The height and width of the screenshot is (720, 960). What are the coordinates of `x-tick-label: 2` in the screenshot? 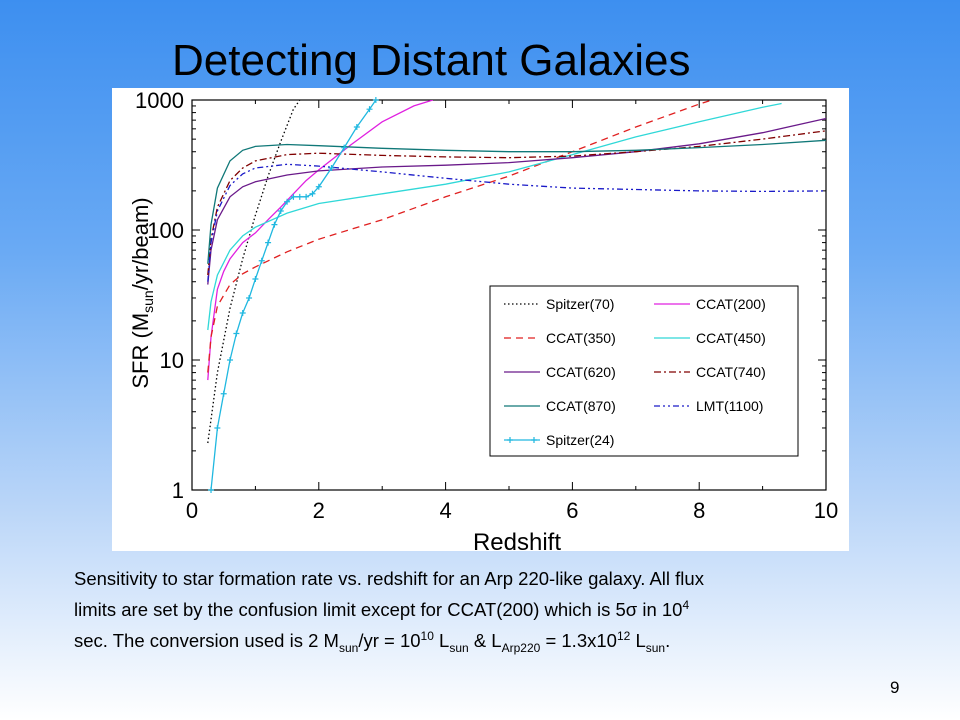 It's located at (319, 510).